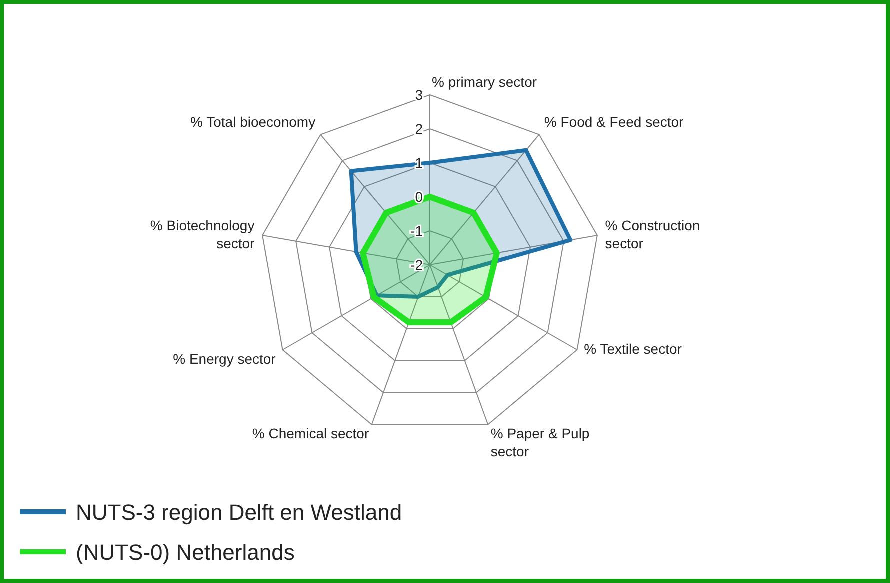 This screenshot has width=890, height=583. Describe the element at coordinates (417, 265) in the screenshot. I see `y-tick-label: -2` at that location.